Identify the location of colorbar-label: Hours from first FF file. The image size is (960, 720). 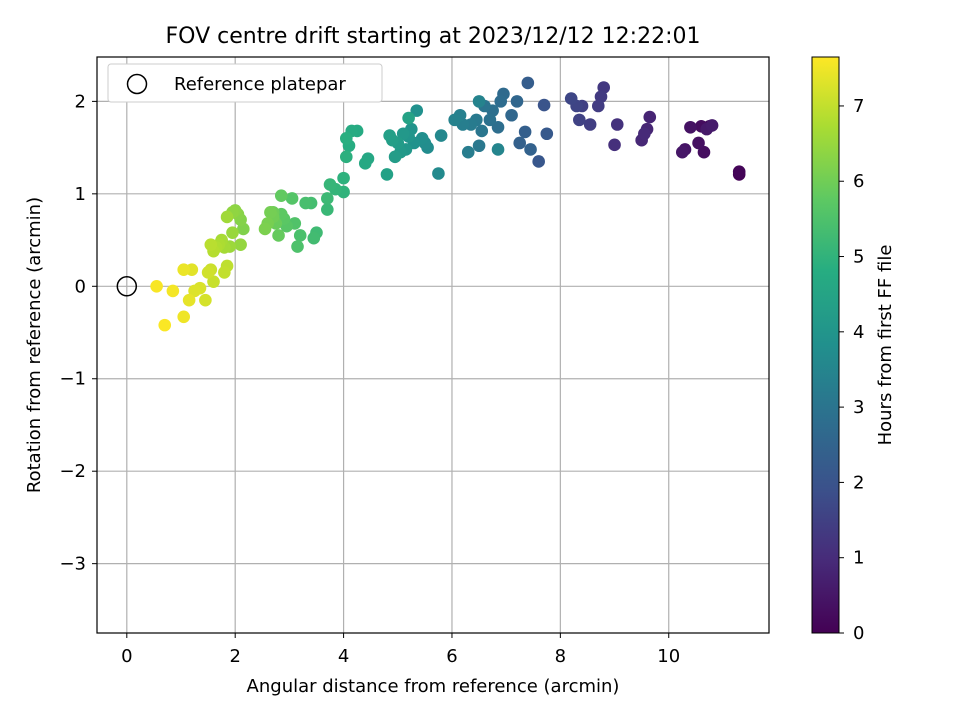
(885, 345).